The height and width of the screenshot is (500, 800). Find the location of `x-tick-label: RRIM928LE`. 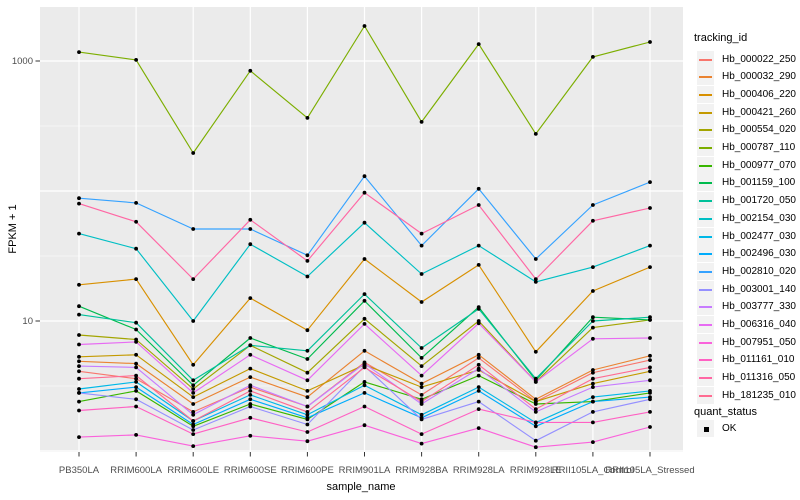

x-tick-label: RRIM928LE is located at coordinates (536, 470).